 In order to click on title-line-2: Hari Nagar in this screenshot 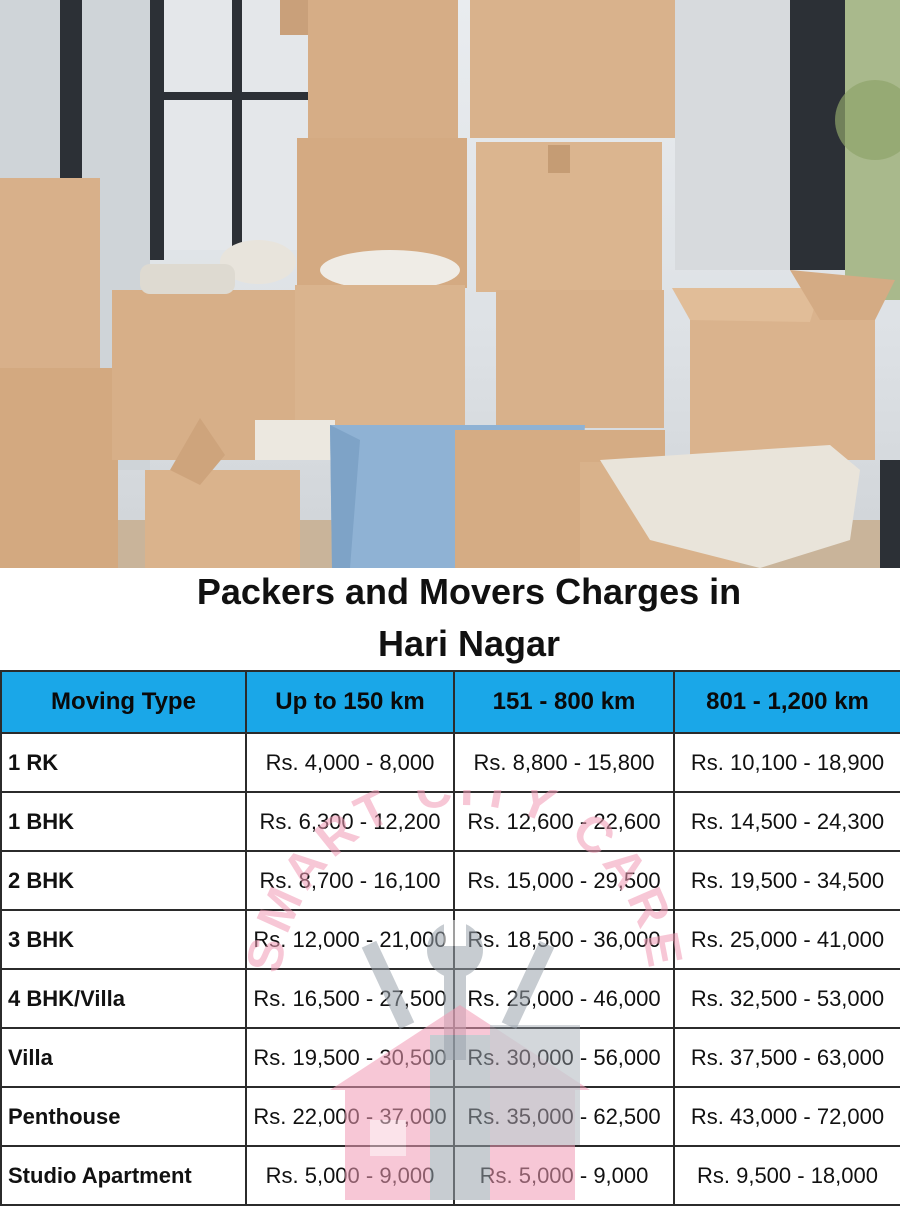, I will do `click(469, 643)`.